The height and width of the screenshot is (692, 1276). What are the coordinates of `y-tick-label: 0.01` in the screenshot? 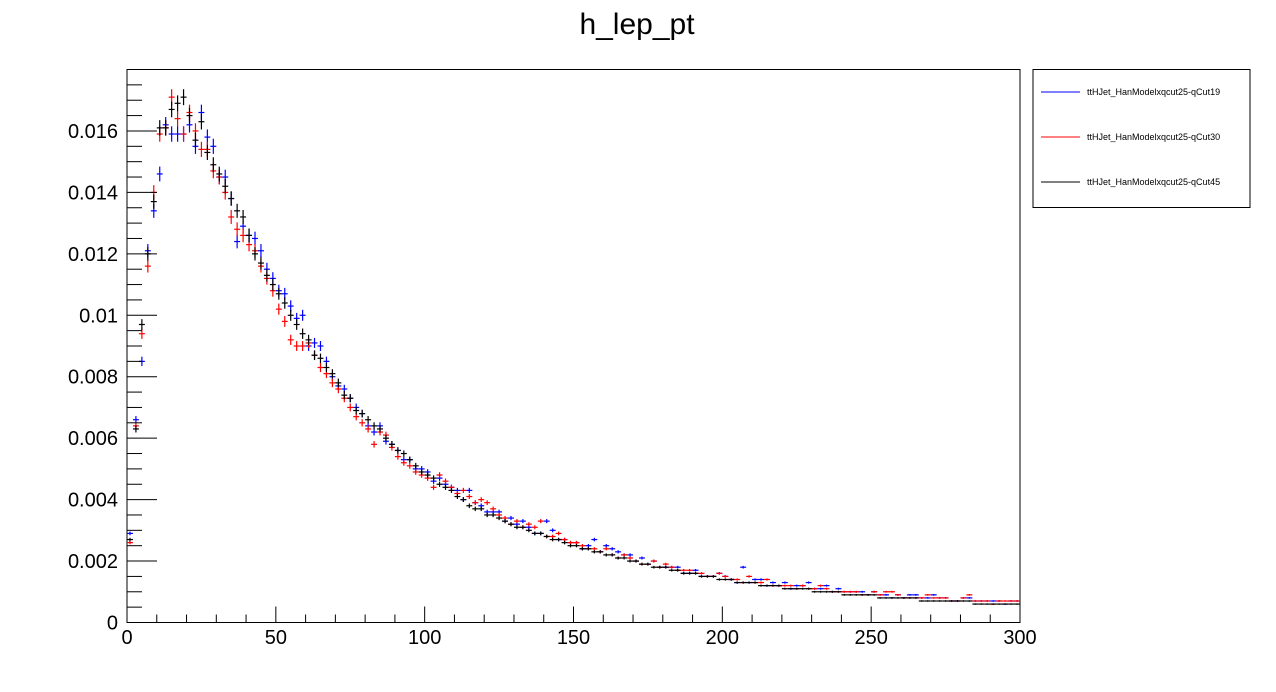 It's located at (98, 316).